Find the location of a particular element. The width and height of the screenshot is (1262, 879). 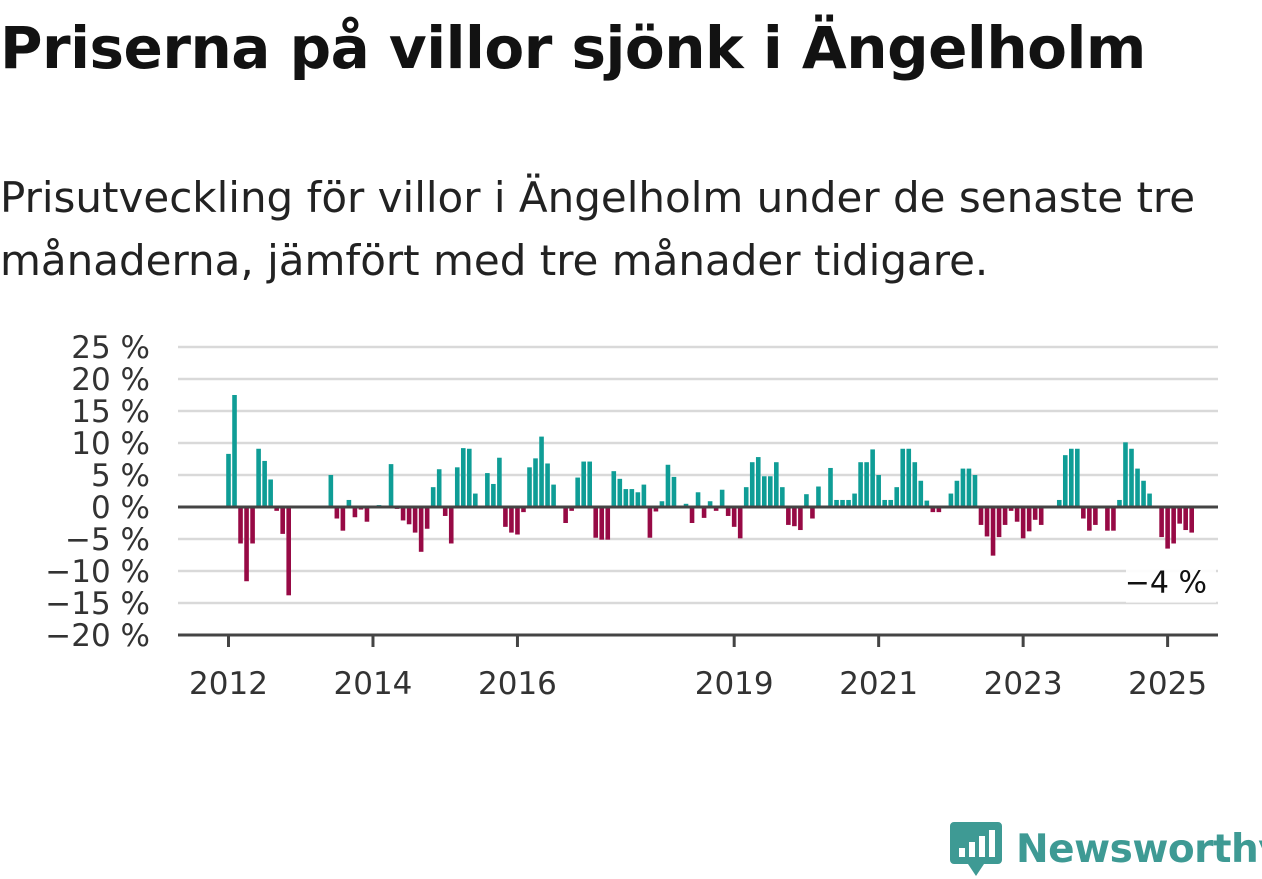

y-tick-label: 10 % is located at coordinates (110, 444).